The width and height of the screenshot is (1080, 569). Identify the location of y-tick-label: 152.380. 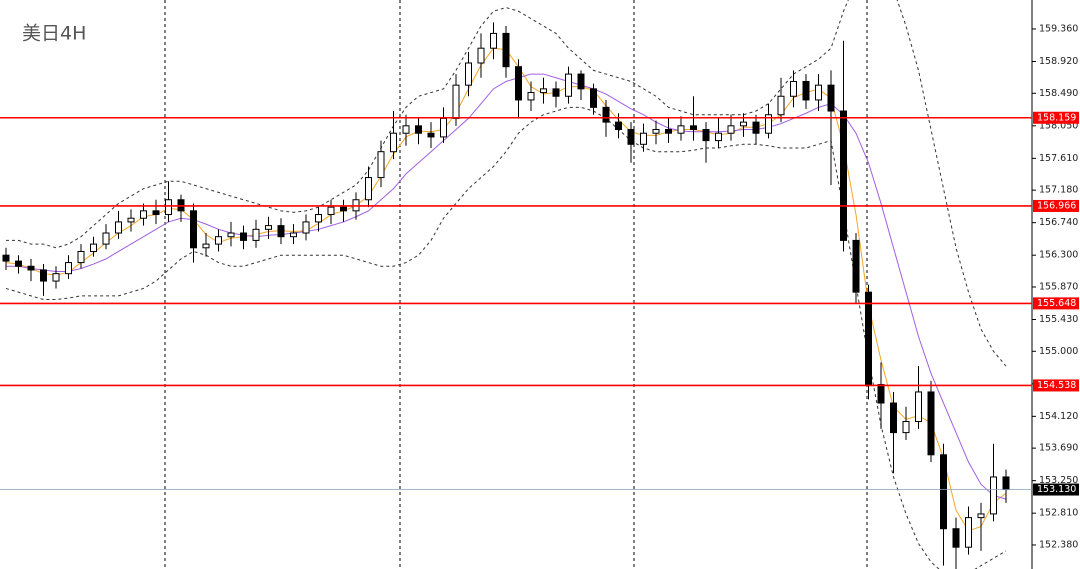
(1058, 544).